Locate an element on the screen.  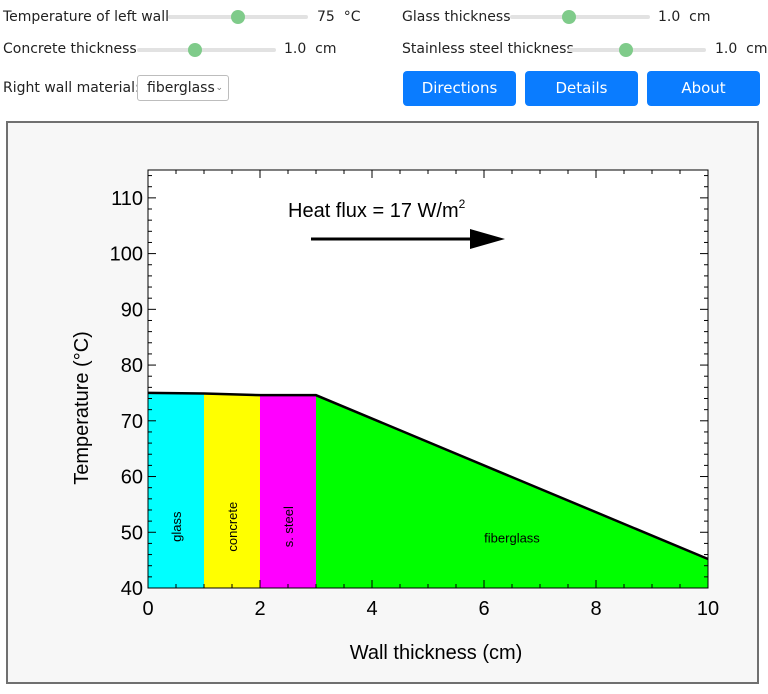
concrete-thickness-label: Concrete thickness is located at coordinates (70, 49).